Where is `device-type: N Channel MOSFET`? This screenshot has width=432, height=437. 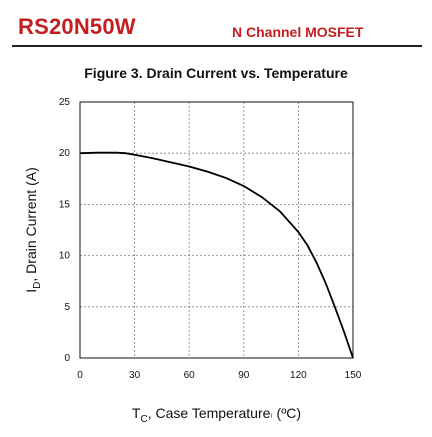 device-type: N Channel MOSFET is located at coordinates (298, 32).